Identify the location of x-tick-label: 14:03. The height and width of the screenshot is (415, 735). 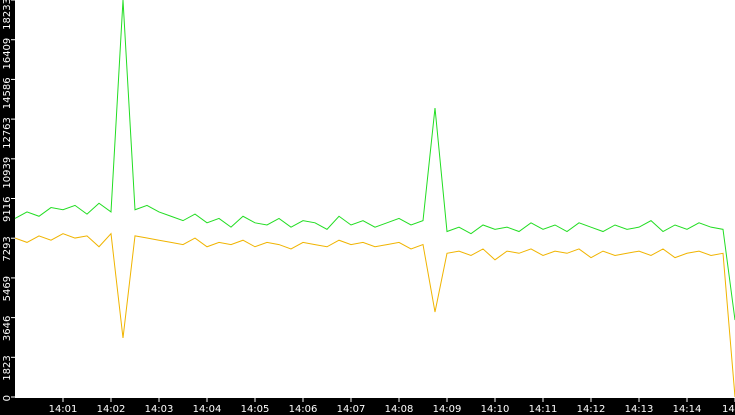
(159, 409).